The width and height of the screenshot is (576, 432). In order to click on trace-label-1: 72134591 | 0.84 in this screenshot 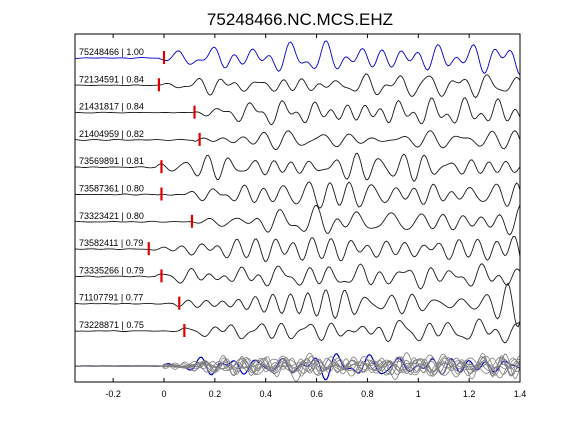, I will do `click(111, 79)`.